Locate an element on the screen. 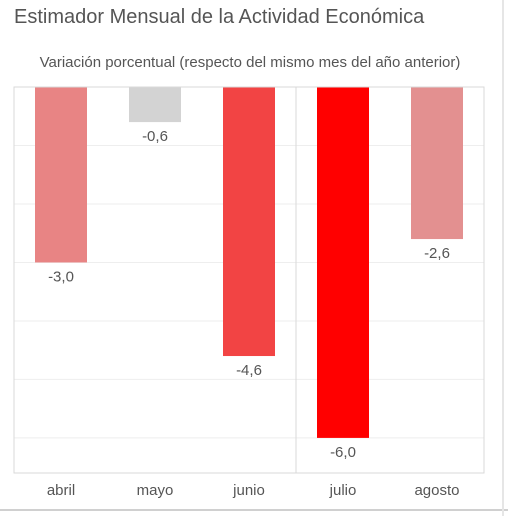 This screenshot has width=508, height=516. x-axis-labels: abril mayo junio julio agosto is located at coordinates (253, 490).